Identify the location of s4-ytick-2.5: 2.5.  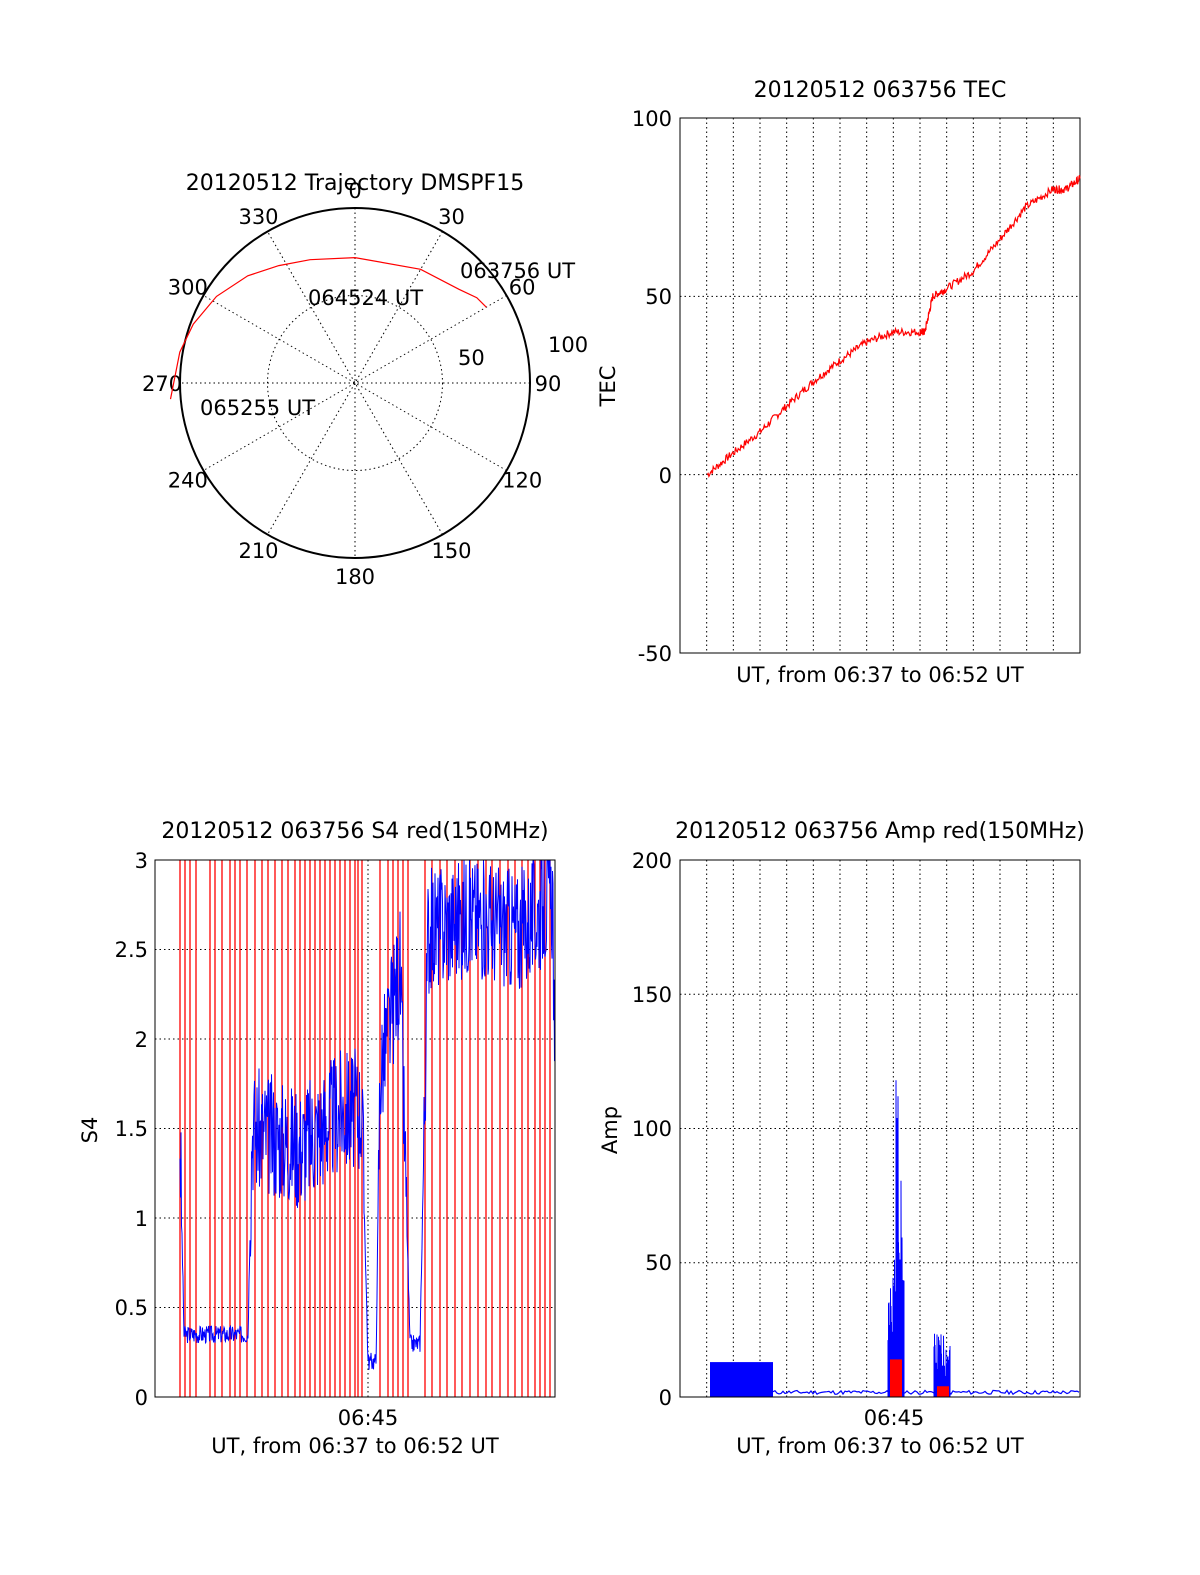
(131, 950).